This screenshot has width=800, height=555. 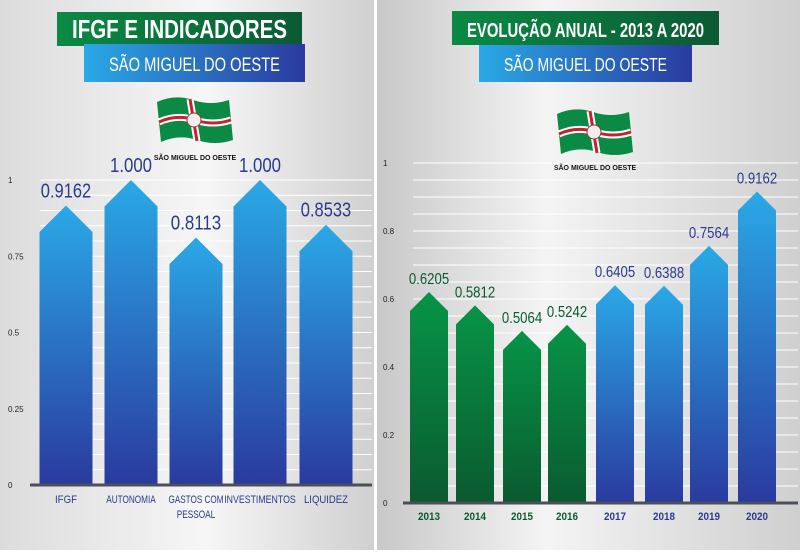 I want to click on x-tick-label: AUTONOMIA, so click(x=131, y=500).